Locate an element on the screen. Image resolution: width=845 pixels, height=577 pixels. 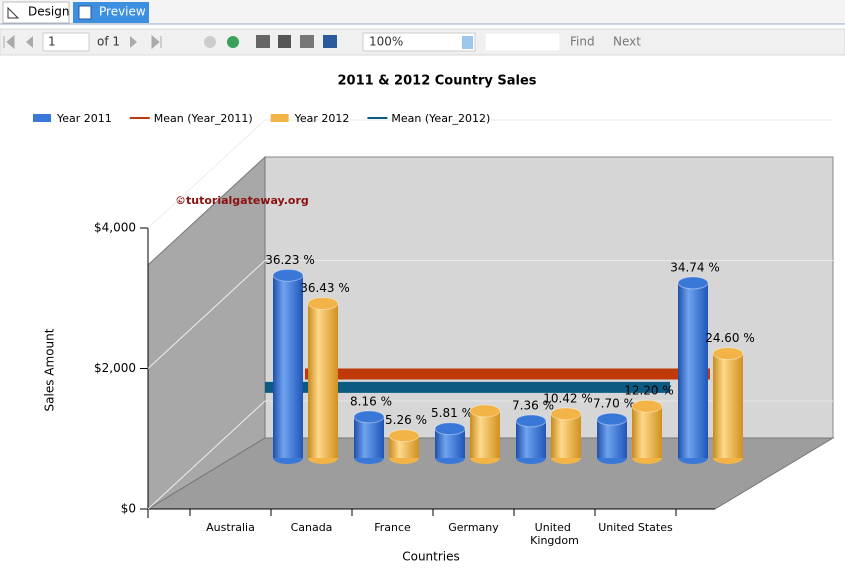
legend-label: Mean (Year_2011) is located at coordinates (203, 118).